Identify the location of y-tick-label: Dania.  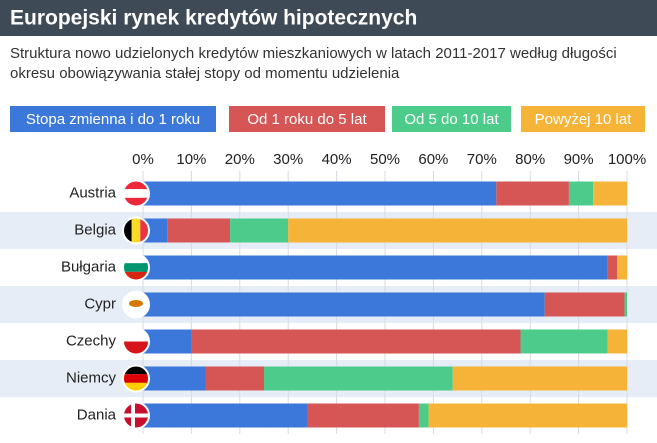
(97, 414).